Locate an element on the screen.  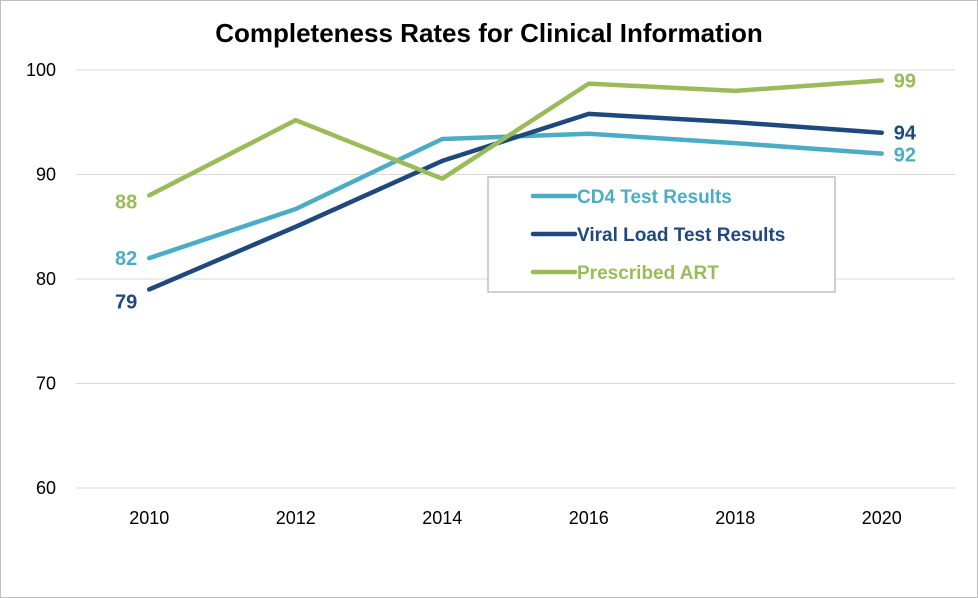
x-tick-label: 2010 is located at coordinates (149, 518).